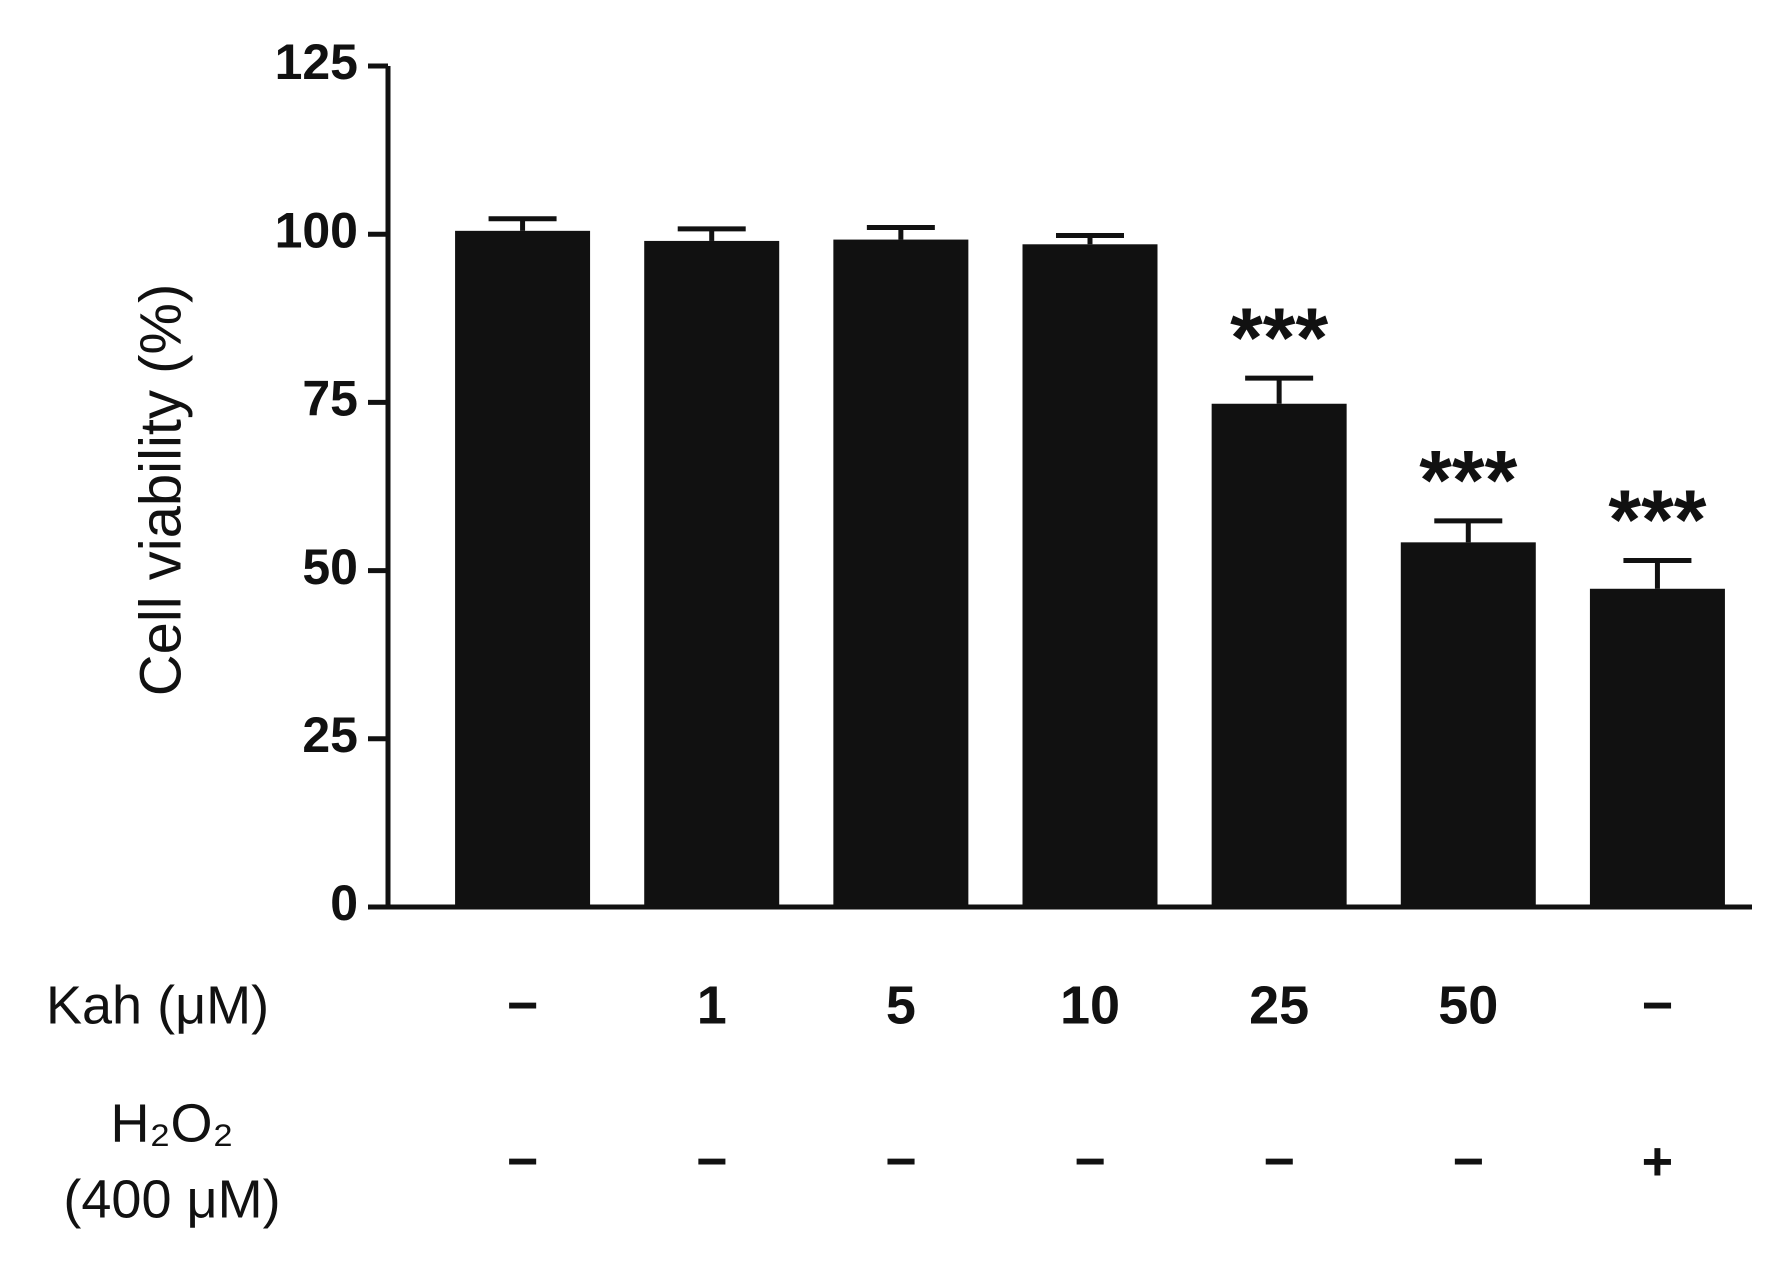 The height and width of the screenshot is (1286, 1778). Describe the element at coordinates (1090, 1005) in the screenshot. I see `row-value: 10` at that location.